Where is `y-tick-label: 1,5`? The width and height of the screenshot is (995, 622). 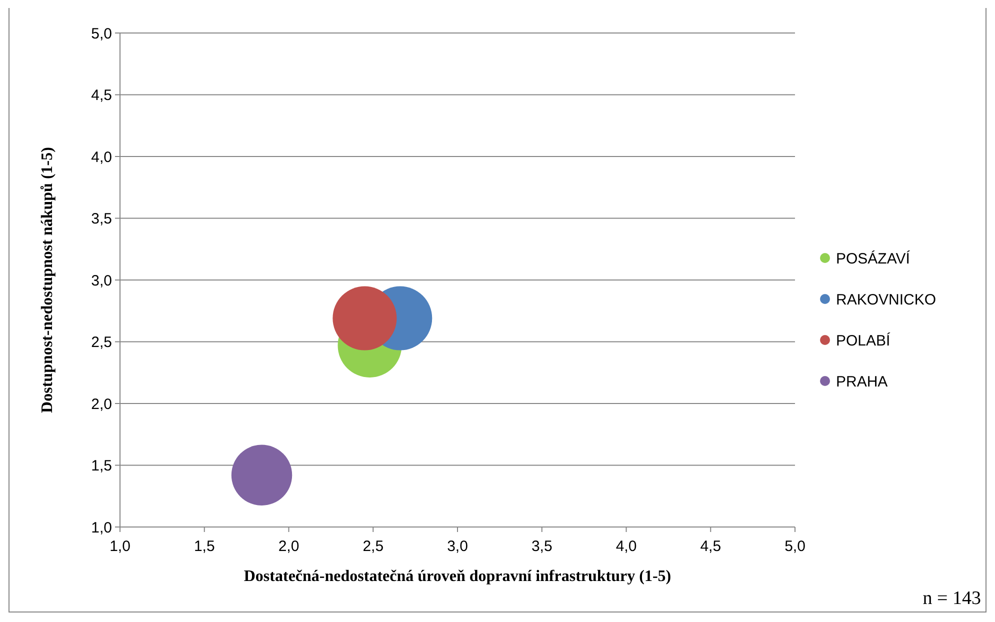 y-tick-label: 1,5 is located at coordinates (101, 466).